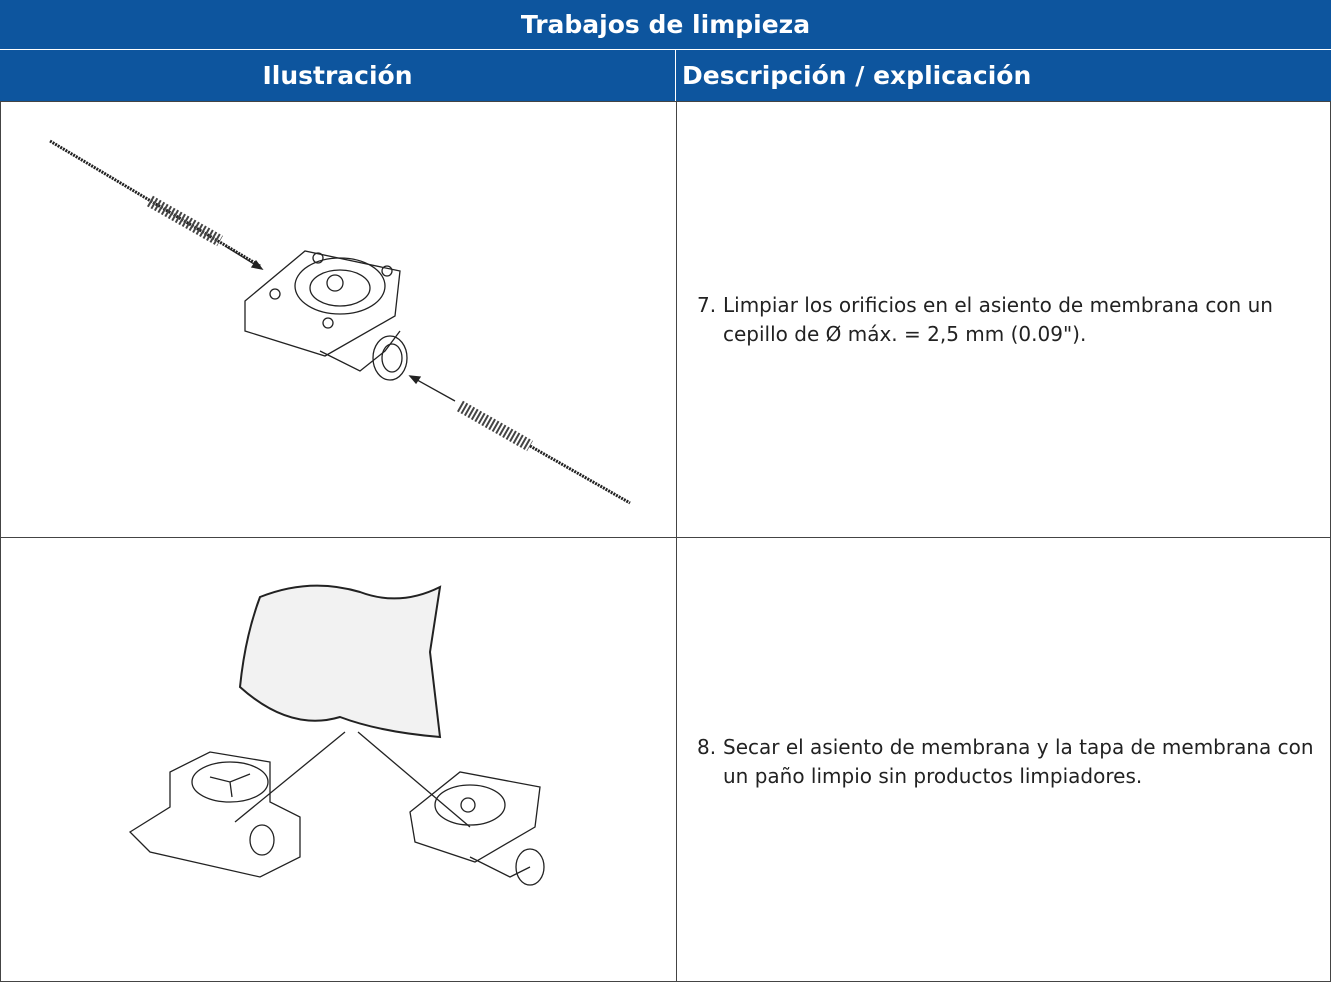 The width and height of the screenshot is (1331, 982). I want to click on table-title: Trabajos de limpieza, so click(665, 25).